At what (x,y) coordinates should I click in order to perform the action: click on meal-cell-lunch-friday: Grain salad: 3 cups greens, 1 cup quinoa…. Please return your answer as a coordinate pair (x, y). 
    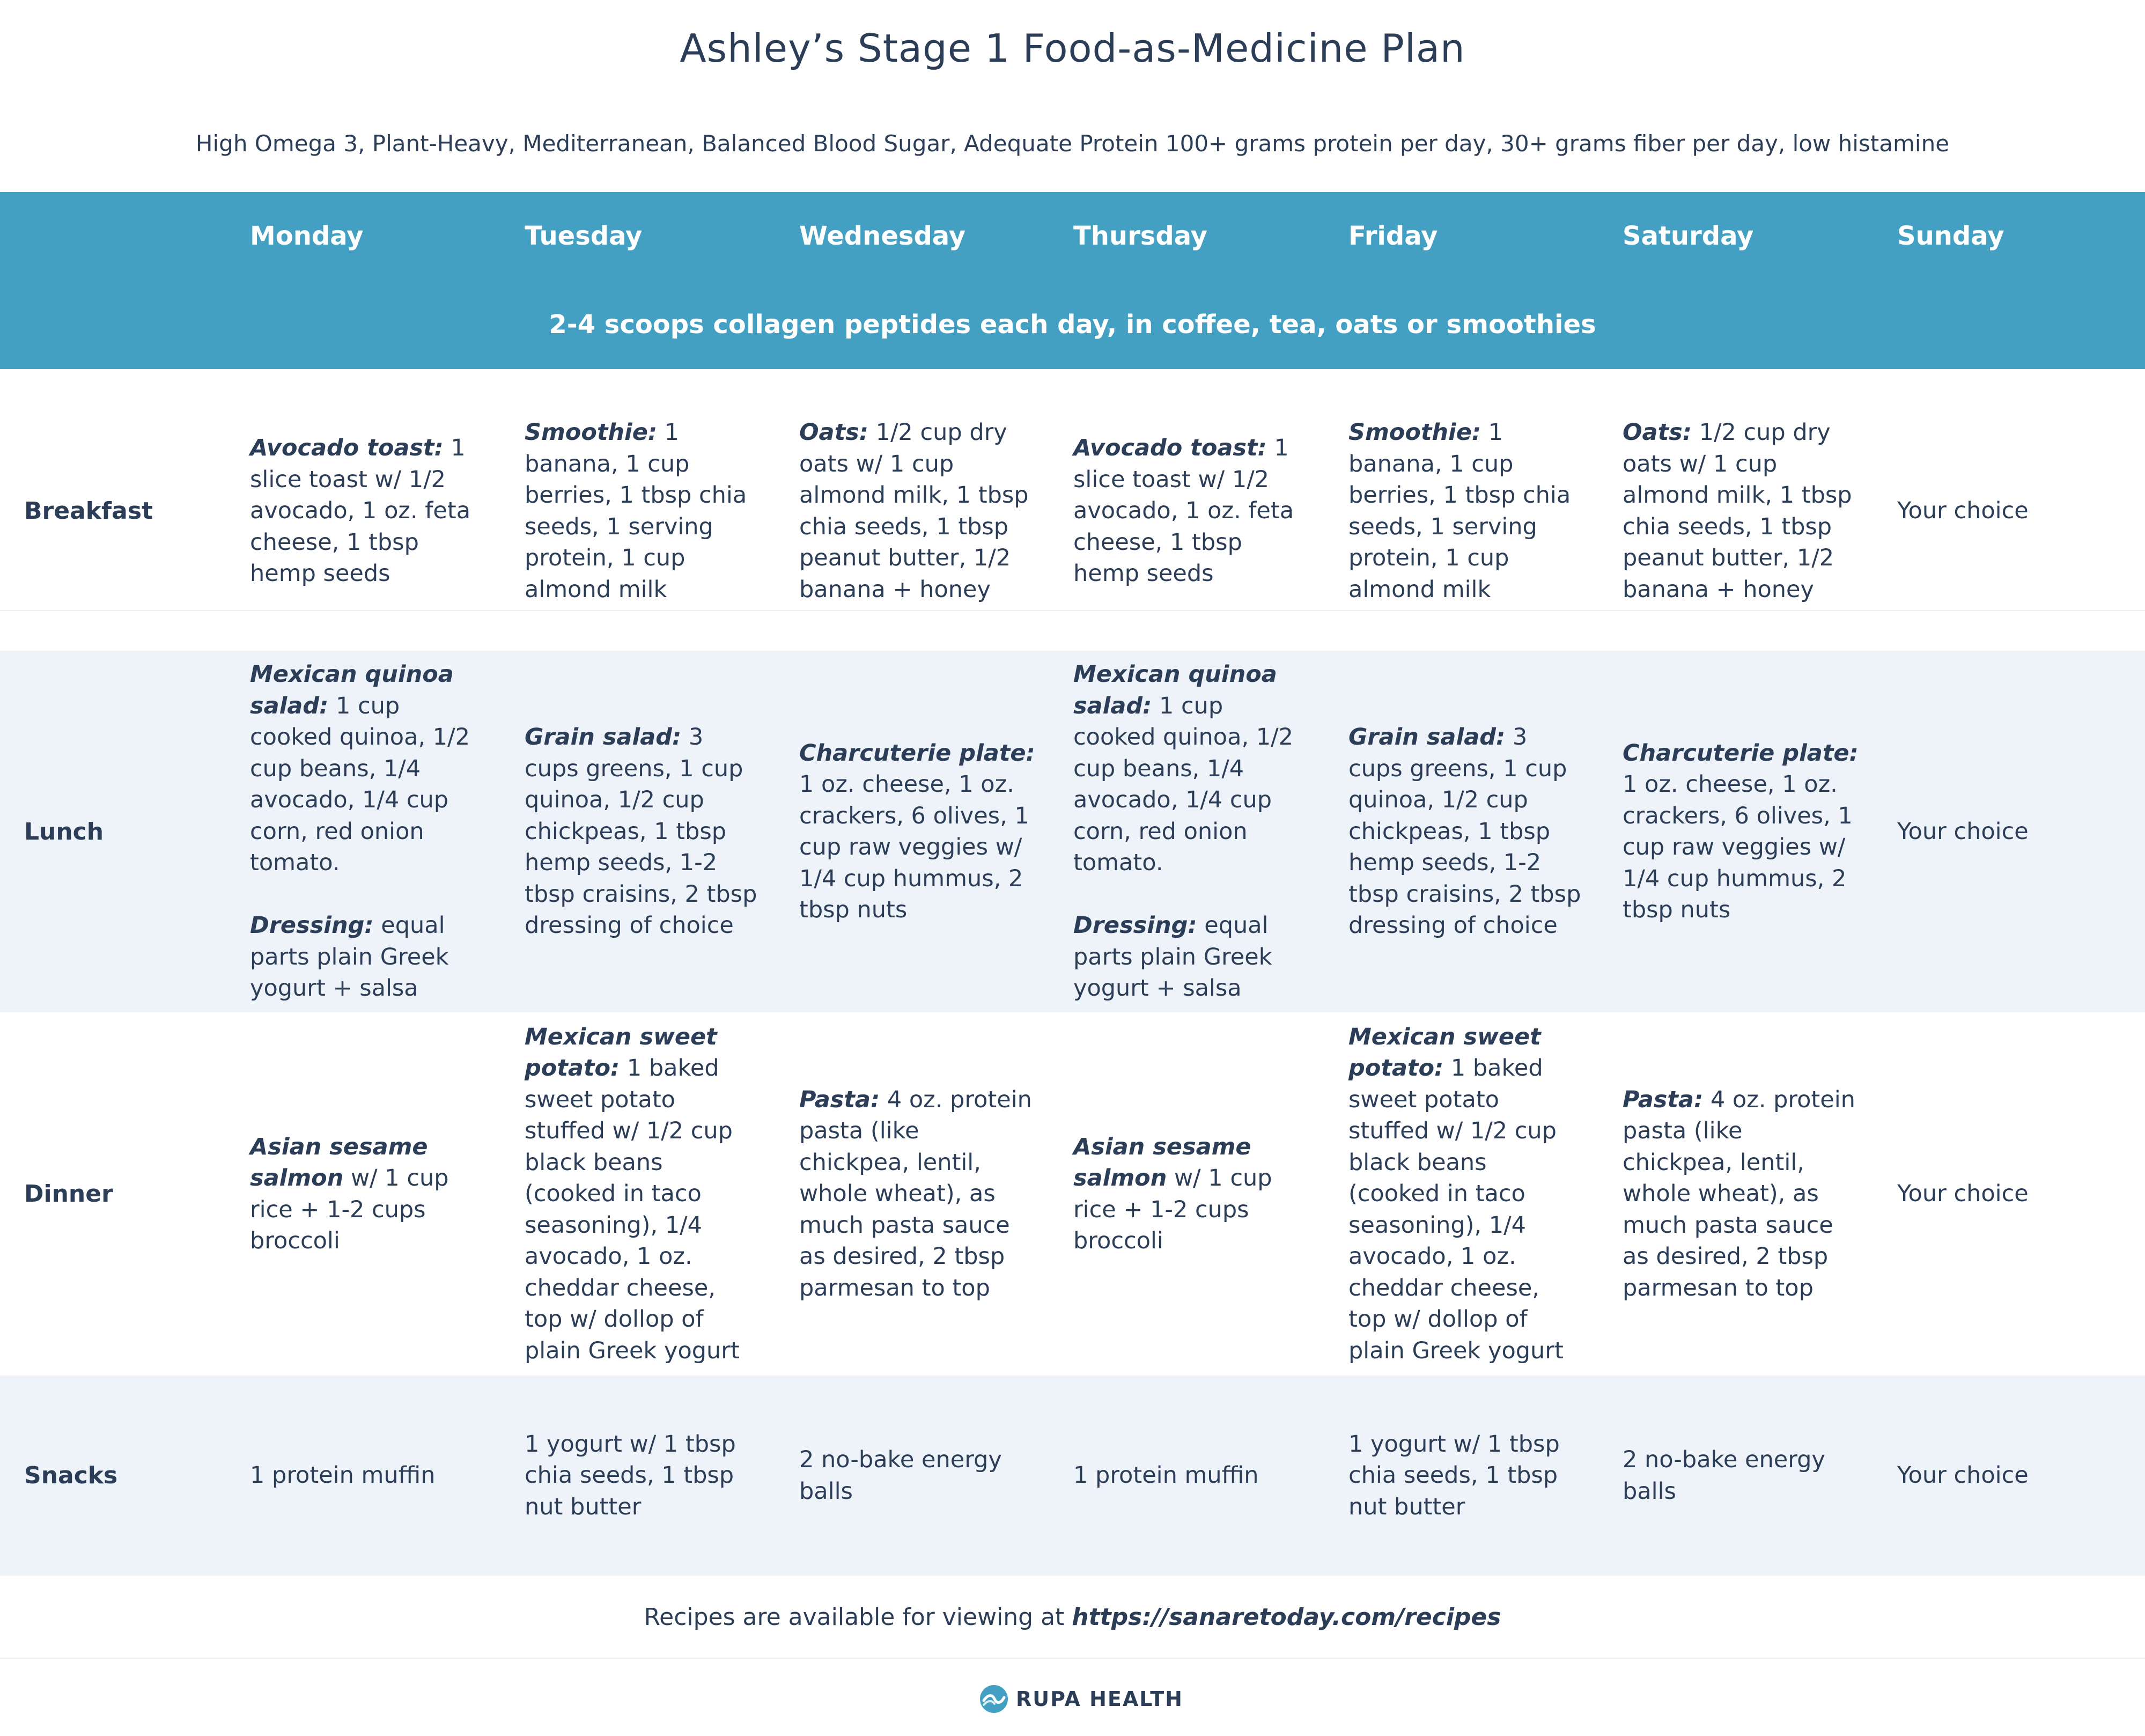
    Looking at the image, I should click on (1466, 831).